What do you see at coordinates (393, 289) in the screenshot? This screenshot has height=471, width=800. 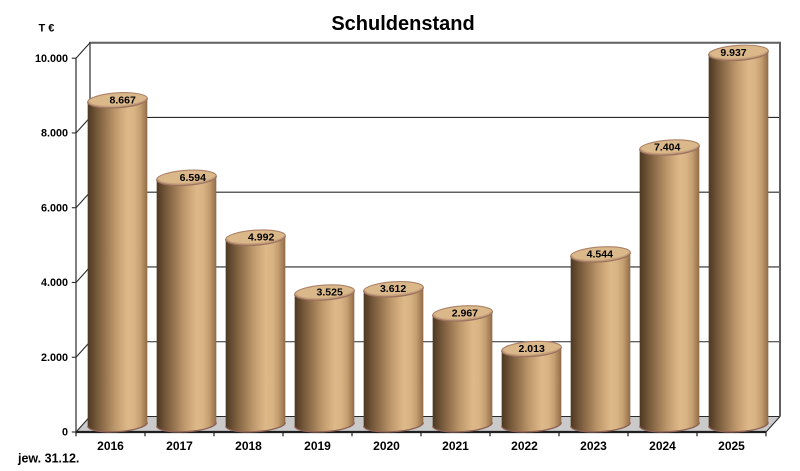 I see `svg-text: 3.612` at bounding box center [393, 289].